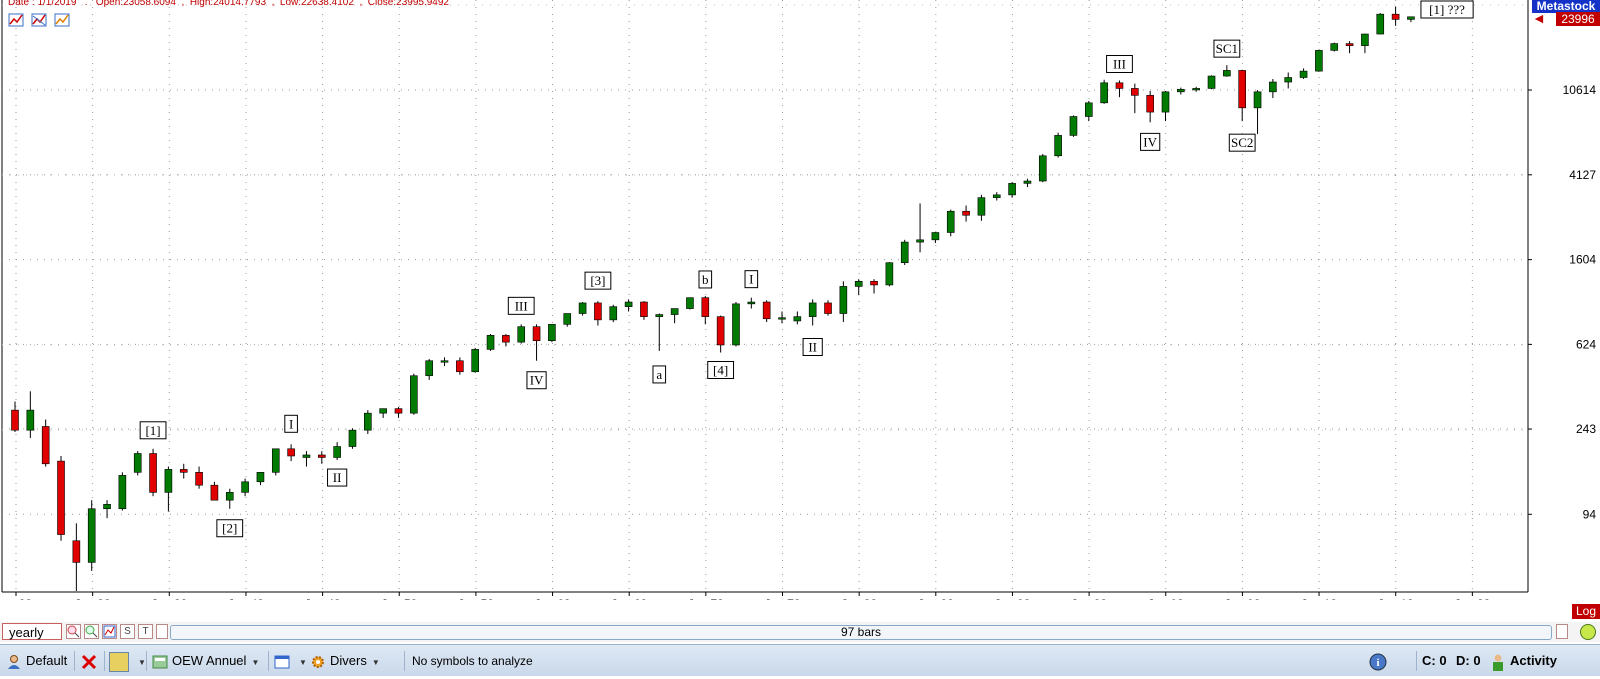  Describe the element at coordinates (36, 661) in the screenshot. I see `default-layout-button: Default` at that location.